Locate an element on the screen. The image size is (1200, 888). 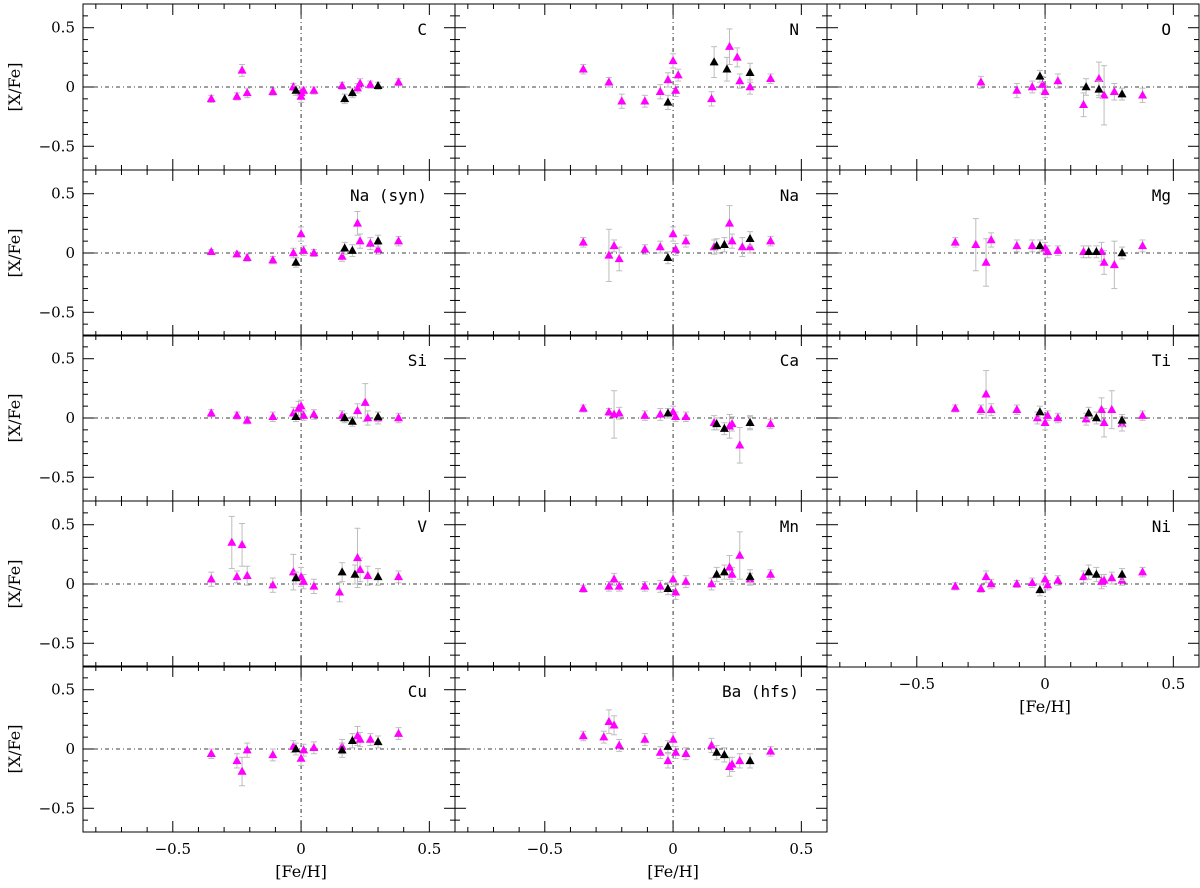
panel-na: Na is located at coordinates (641, 253).